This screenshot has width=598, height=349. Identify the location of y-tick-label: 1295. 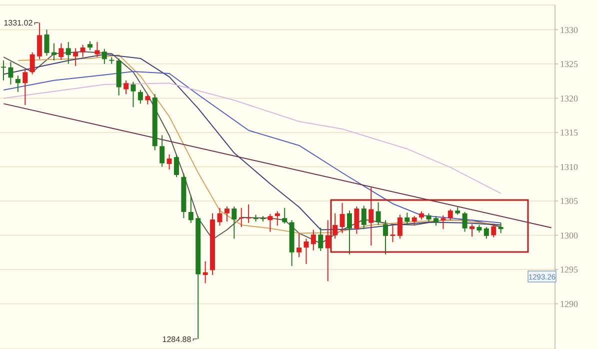
(569, 269).